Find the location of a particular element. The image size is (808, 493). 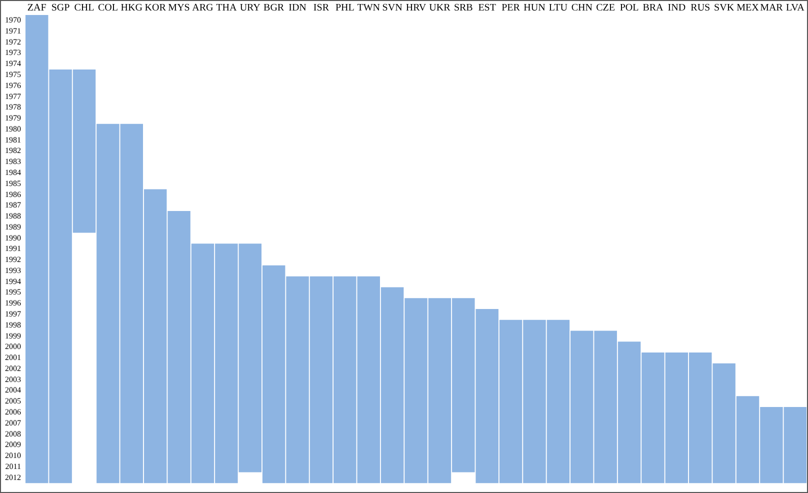

x-tick-label: TWN is located at coordinates (368, 8).